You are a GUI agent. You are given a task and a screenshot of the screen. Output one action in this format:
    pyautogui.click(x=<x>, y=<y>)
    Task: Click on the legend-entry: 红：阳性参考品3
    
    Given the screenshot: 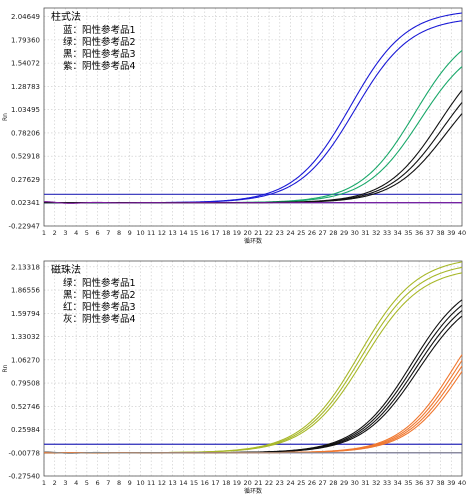 What is the action you would take?
    pyautogui.click(x=99, y=307)
    